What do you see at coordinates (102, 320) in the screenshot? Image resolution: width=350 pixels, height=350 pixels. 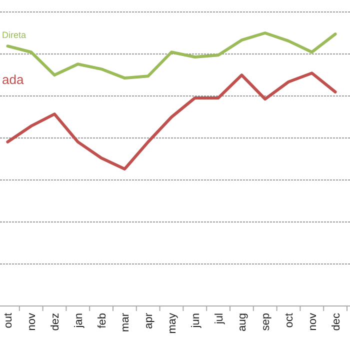 I see `x-tick-label: feb` at bounding box center [102, 320].